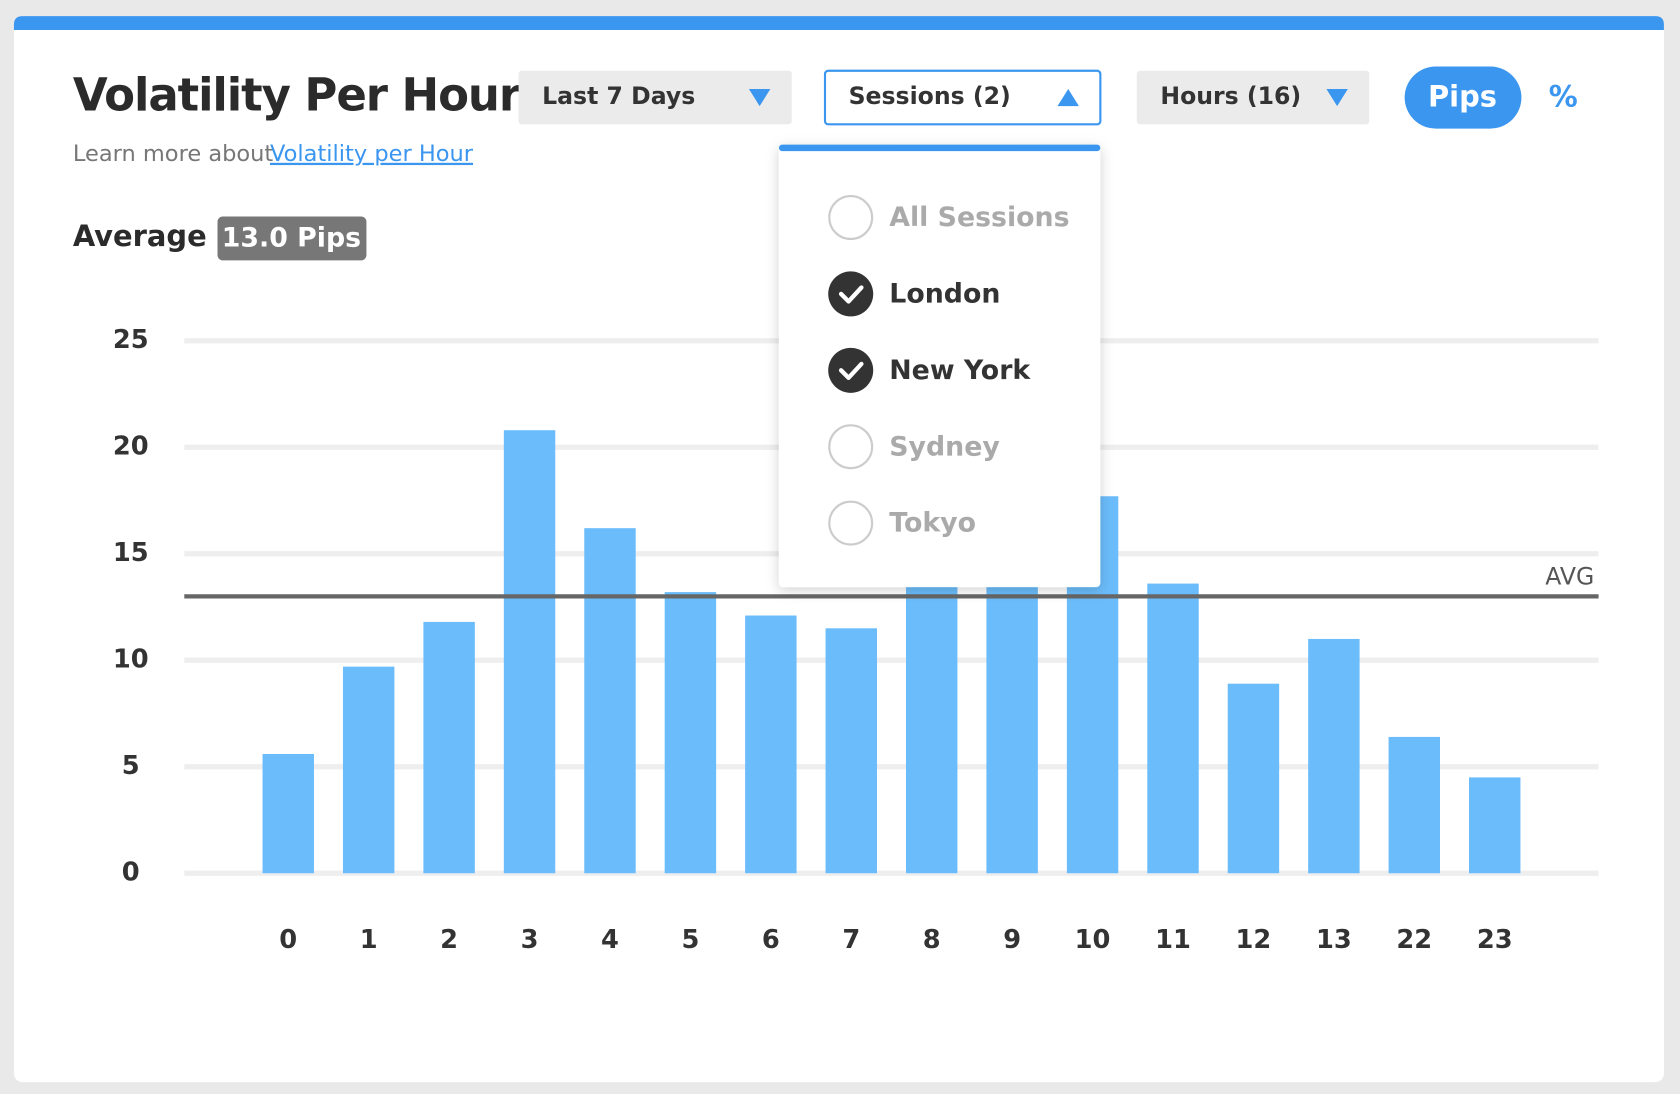  I want to click on learn-more-link: Volatility per Hour, so click(372, 154).